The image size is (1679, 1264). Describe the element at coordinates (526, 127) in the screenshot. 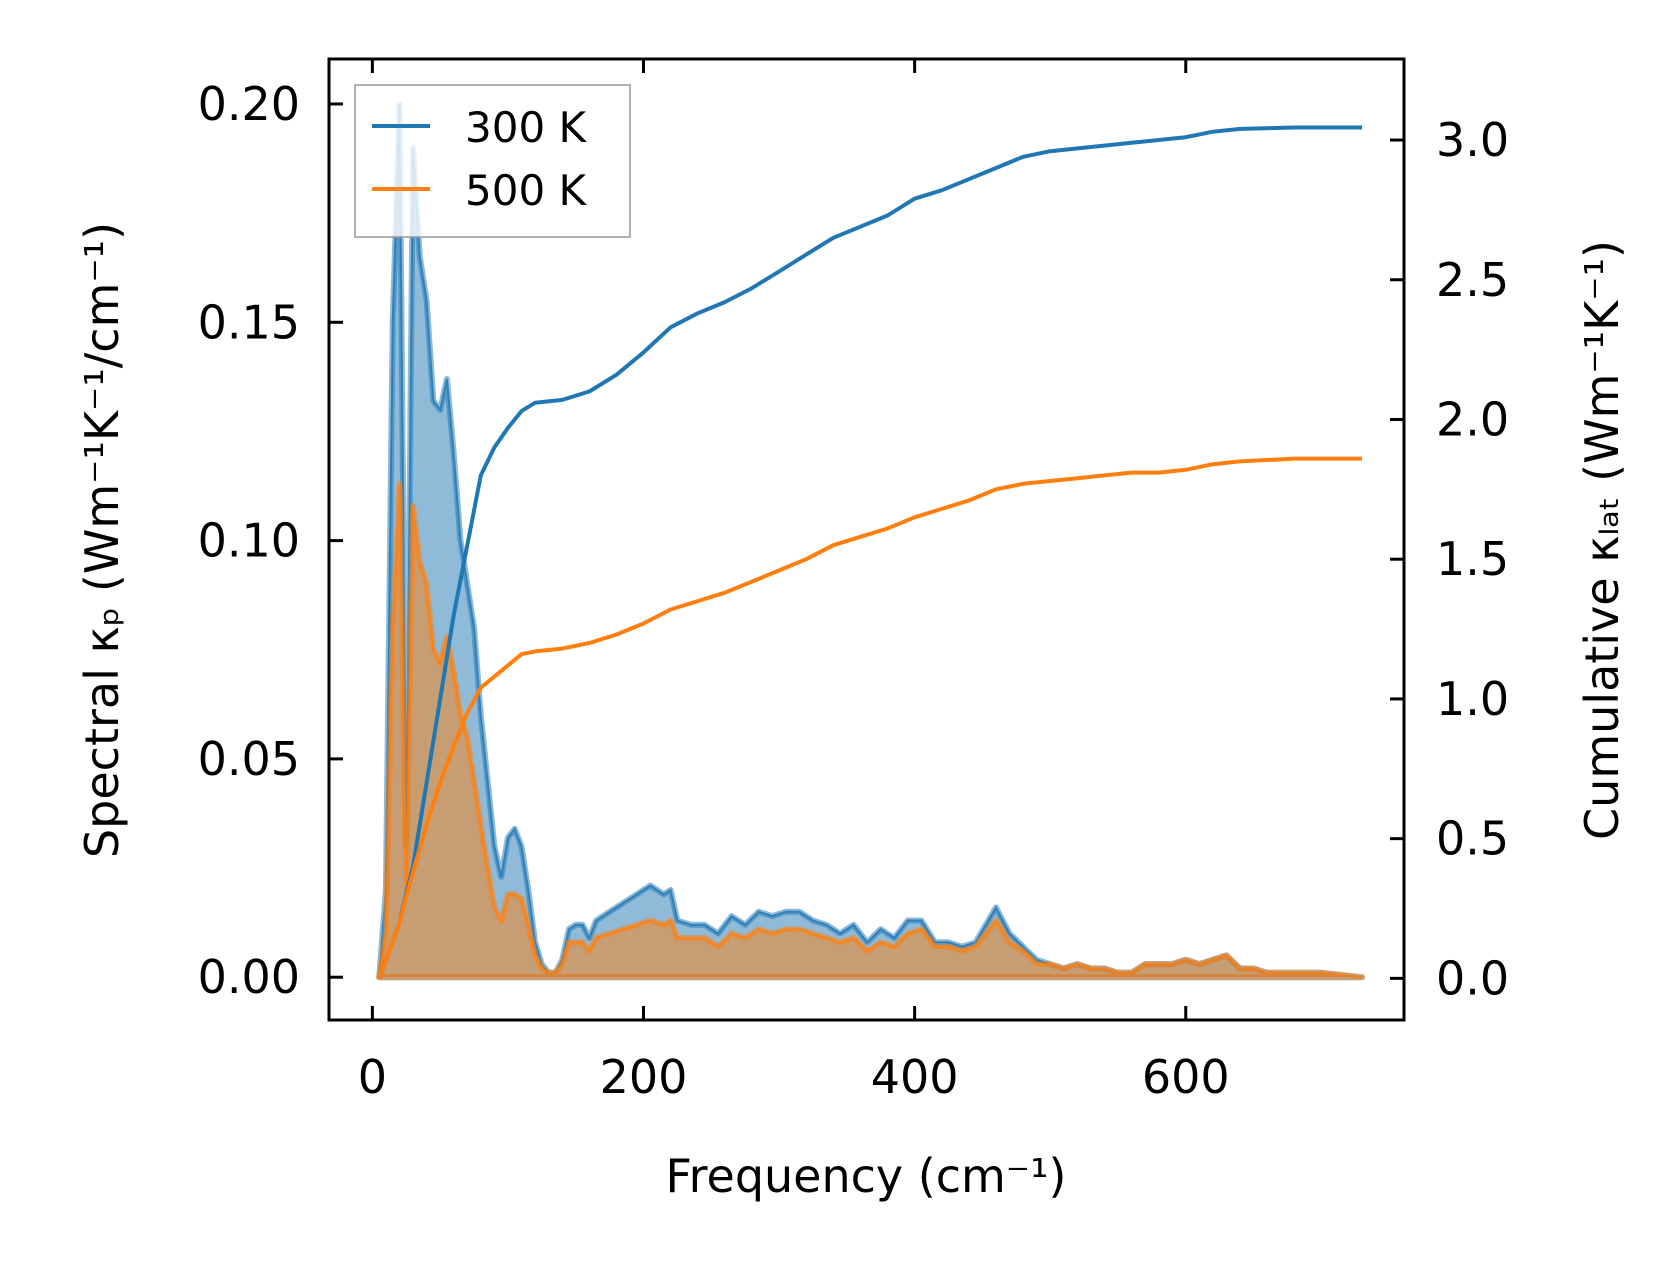

I see `legend-label-300k: 300 K` at that location.